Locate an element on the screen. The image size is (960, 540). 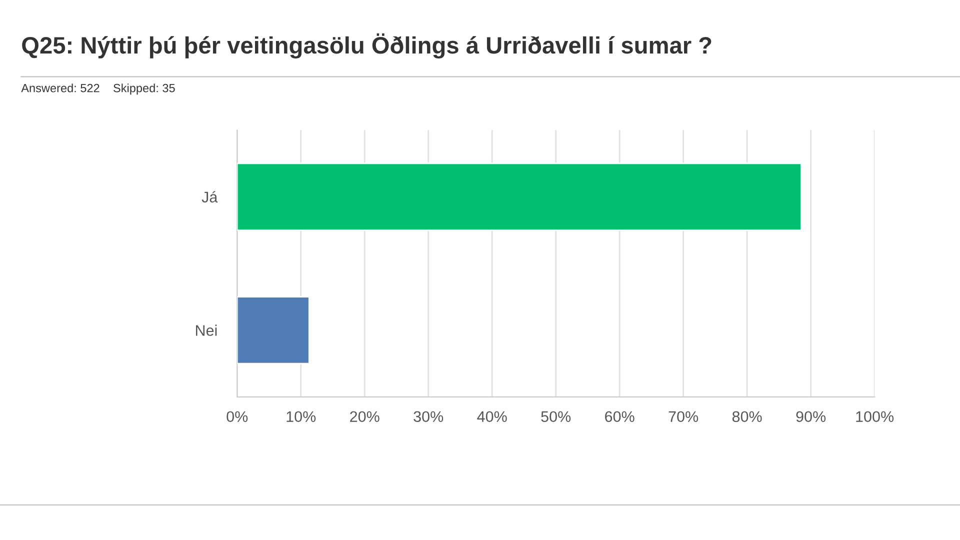
x-tick-label: 10% is located at coordinates (301, 416).